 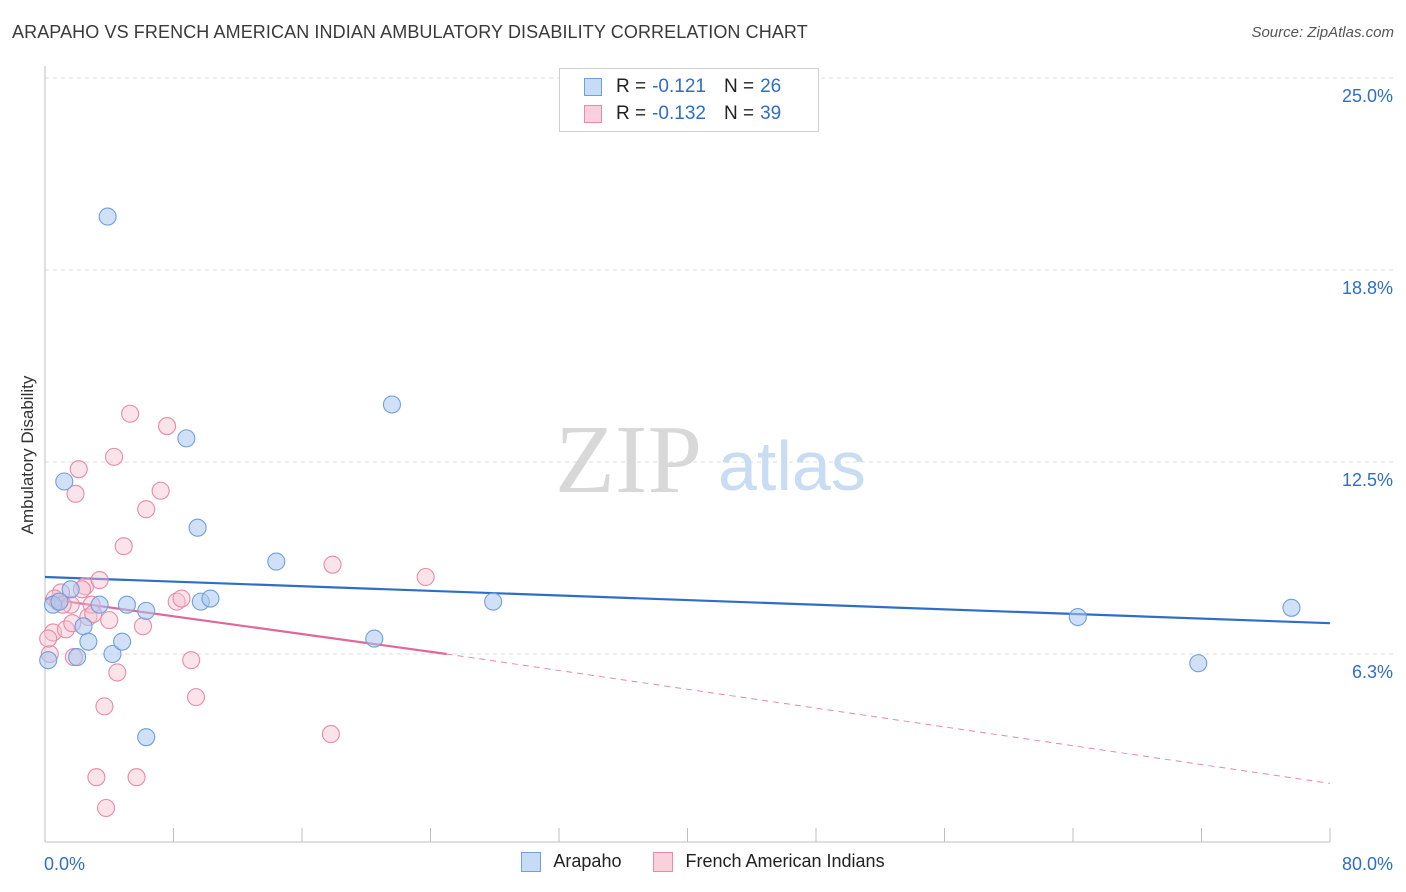 I want to click on bottom-legend-french: French American Indians, so click(x=769, y=861).